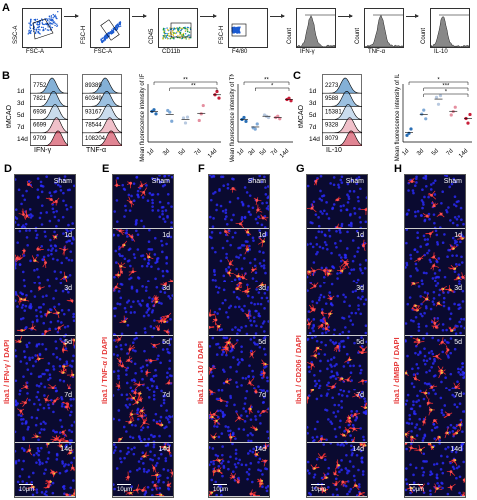 The width and height of the screenshot is (477, 500). I want to click on hist-value: 6699, so click(40, 126).